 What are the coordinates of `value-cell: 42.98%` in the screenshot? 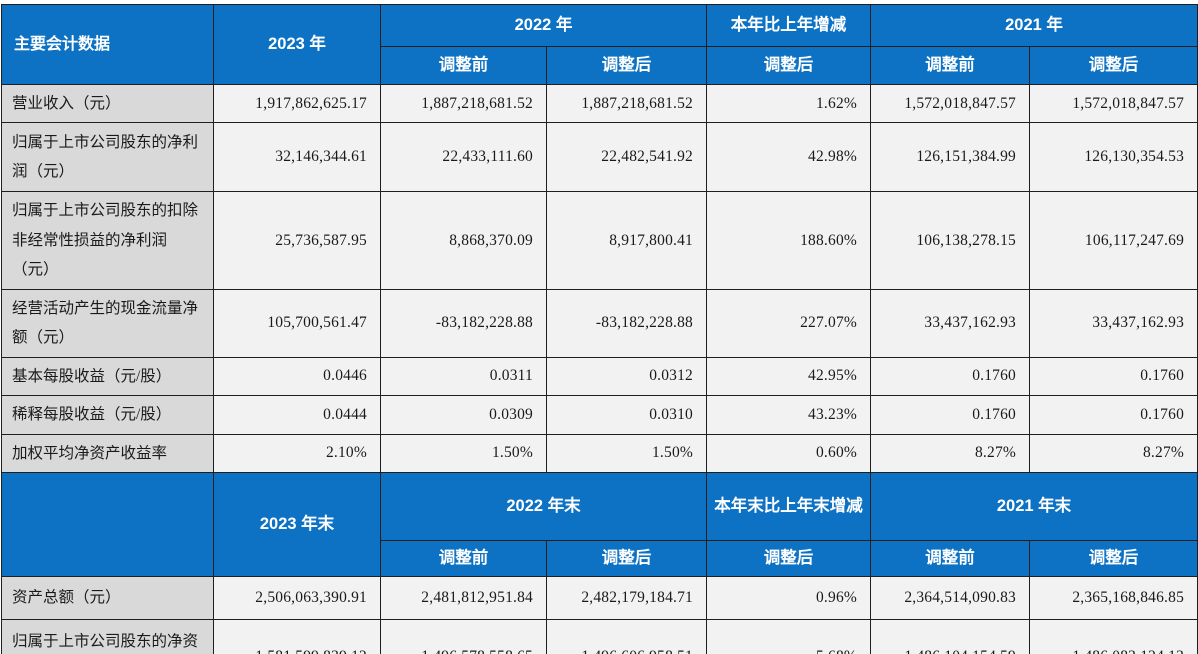 It's located at (789, 157).